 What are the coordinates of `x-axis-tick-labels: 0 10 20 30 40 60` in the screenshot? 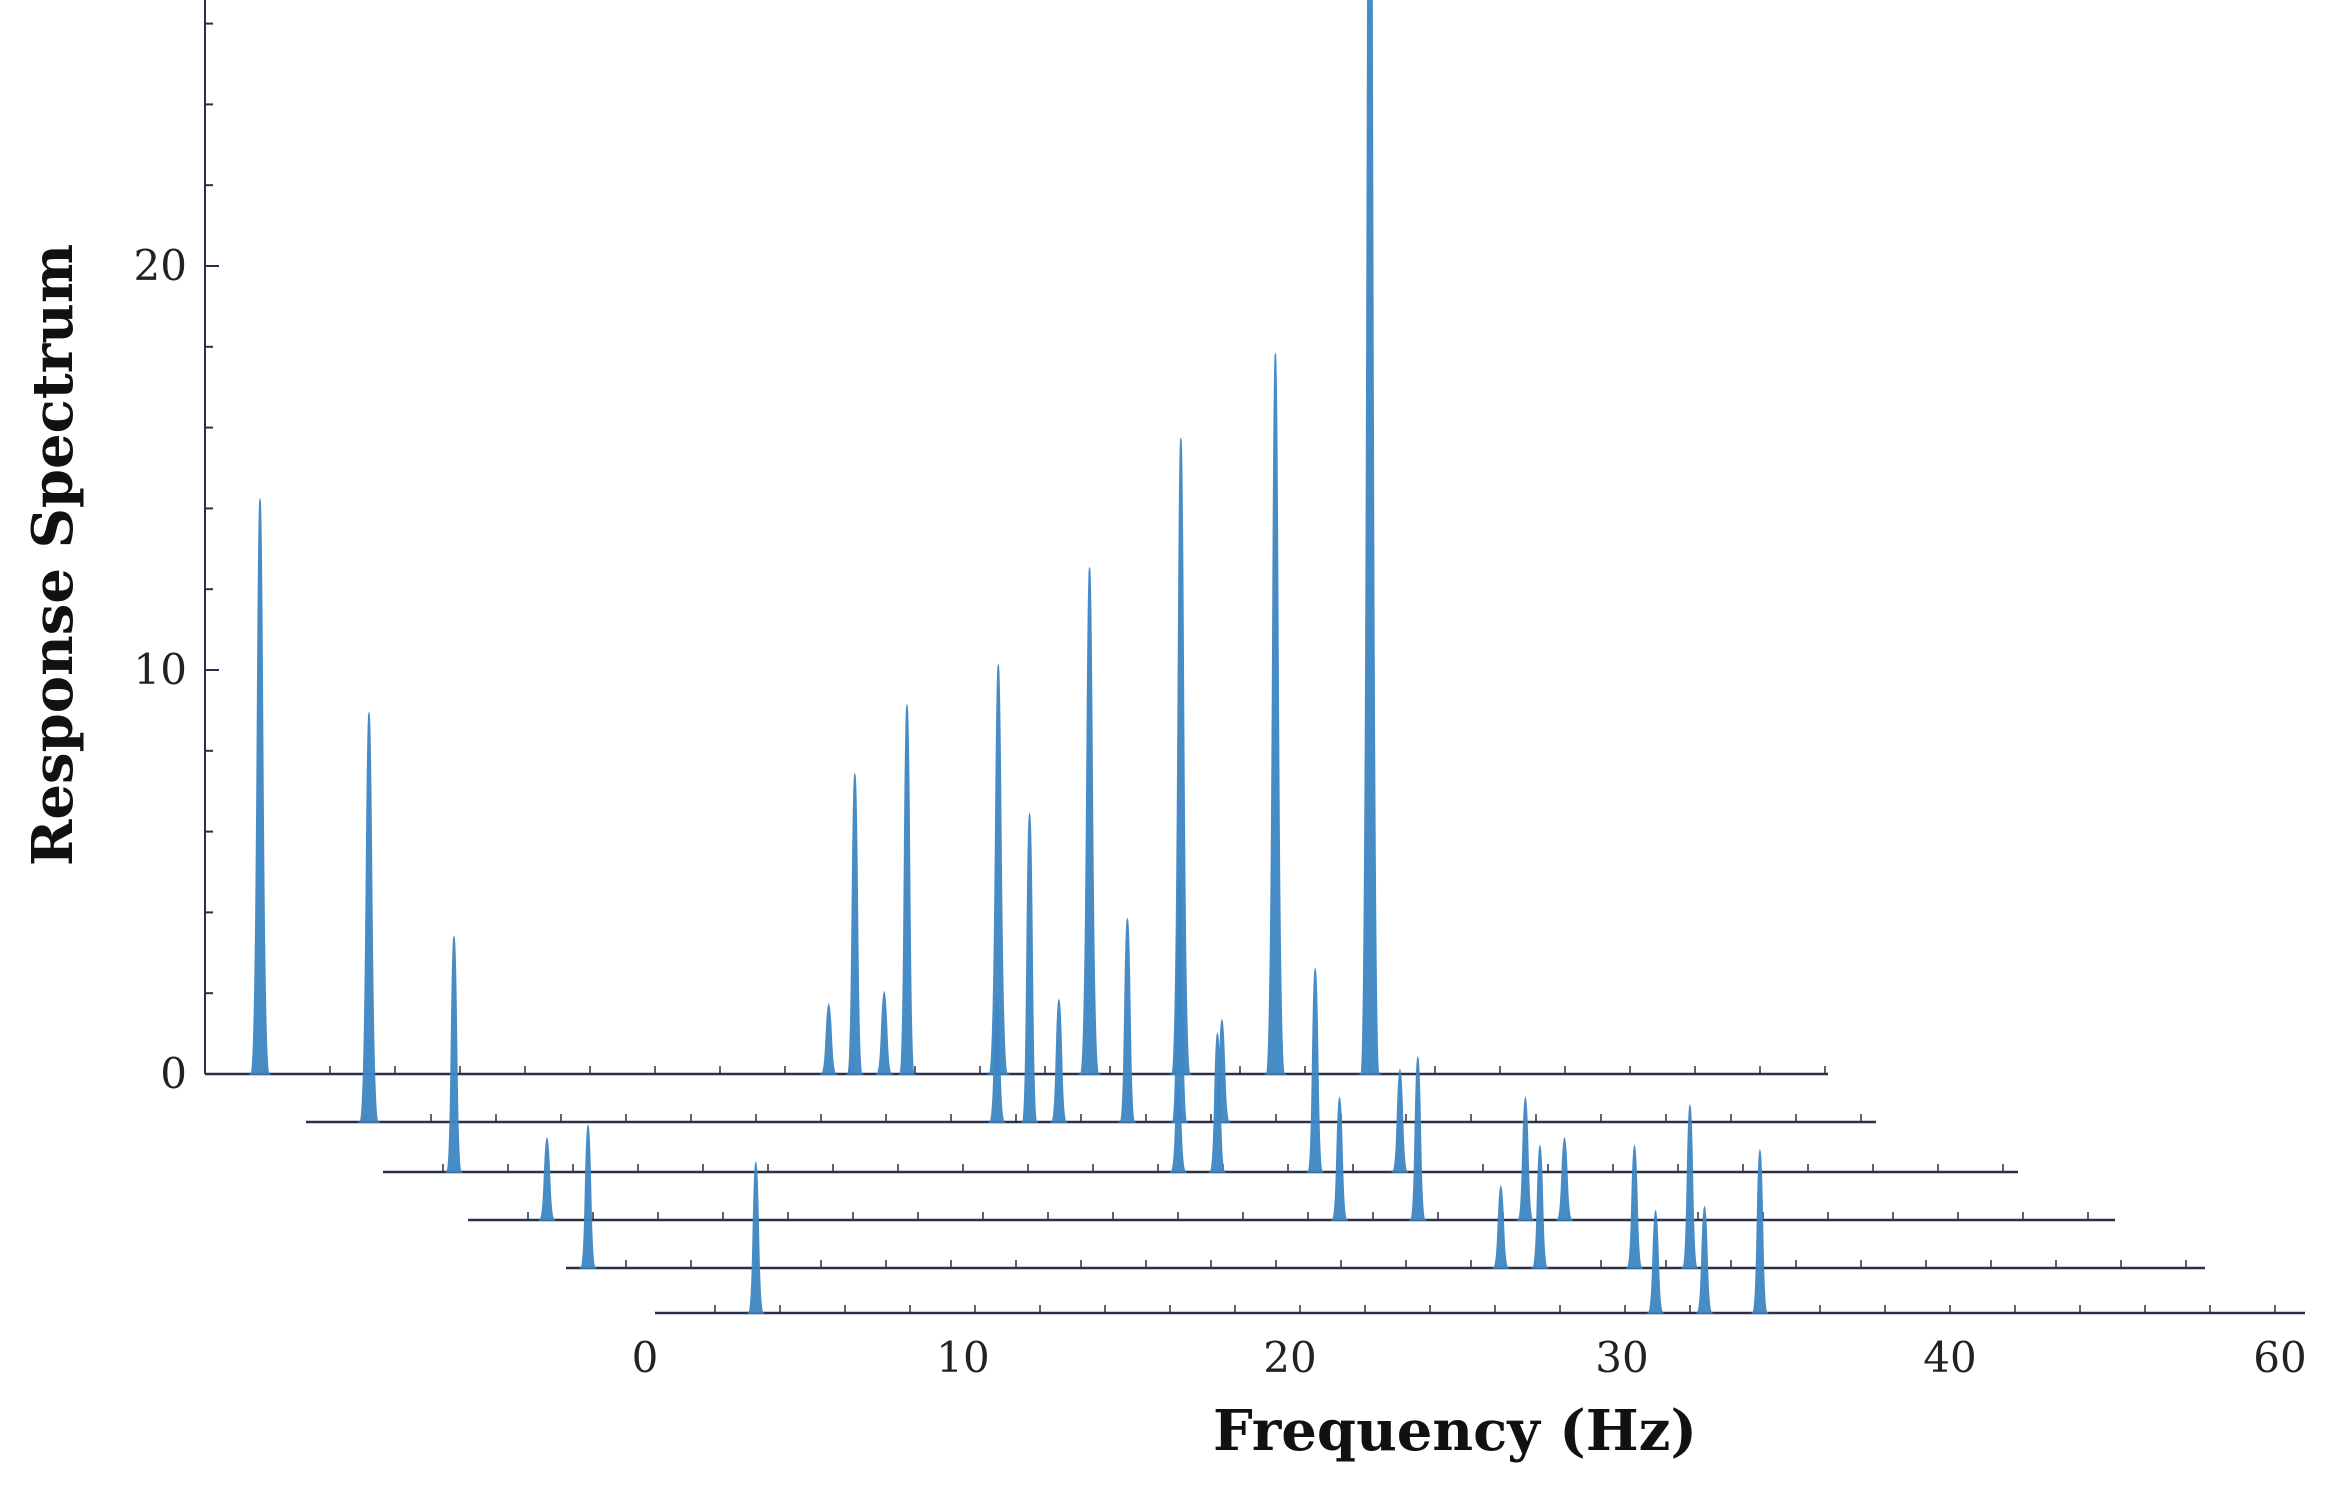 It's located at (1469, 1357).